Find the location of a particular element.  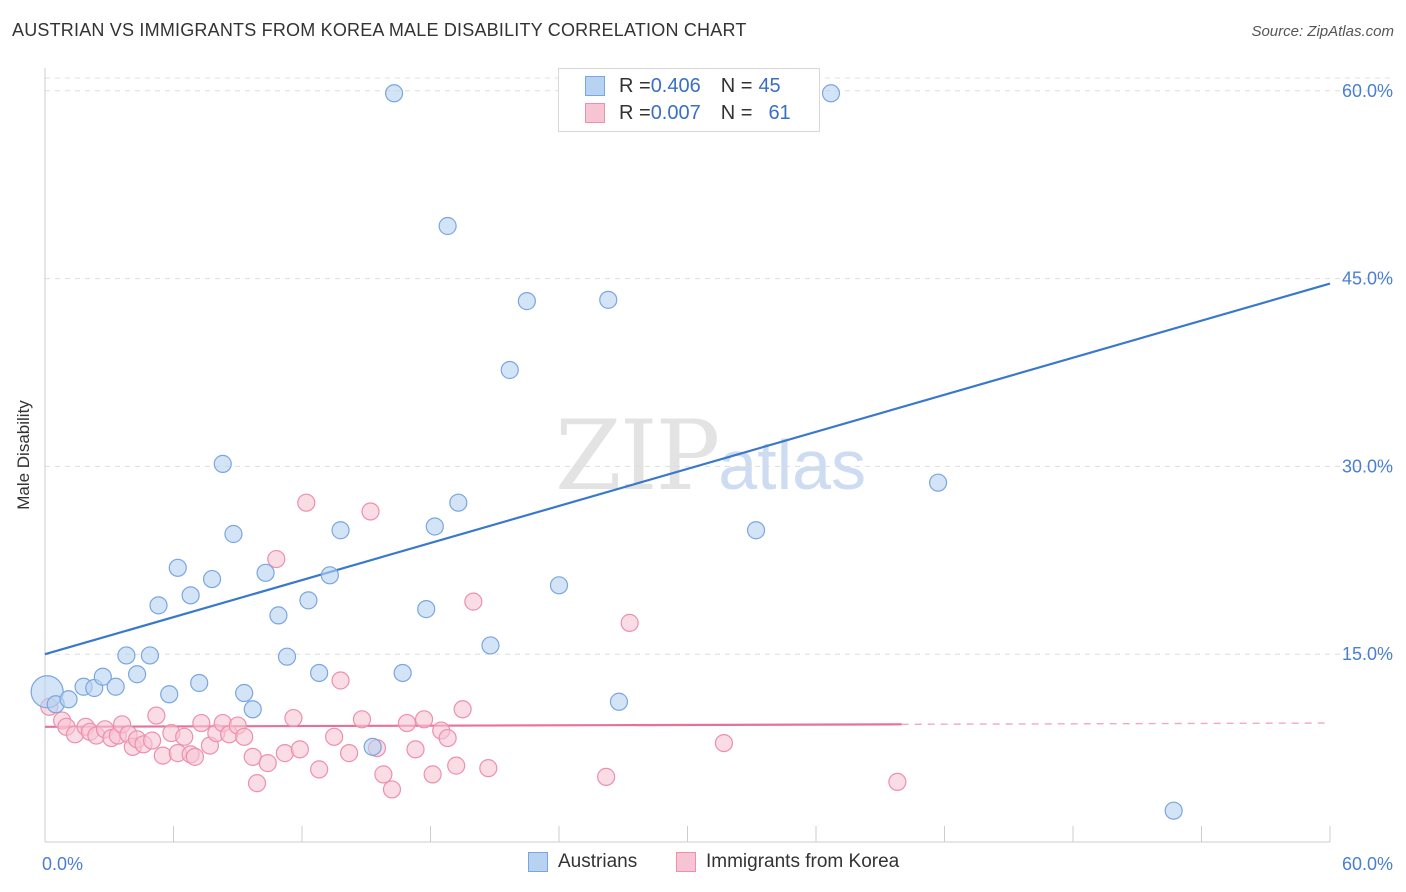

watermark: ZIPatlas is located at coordinates (710, 456).